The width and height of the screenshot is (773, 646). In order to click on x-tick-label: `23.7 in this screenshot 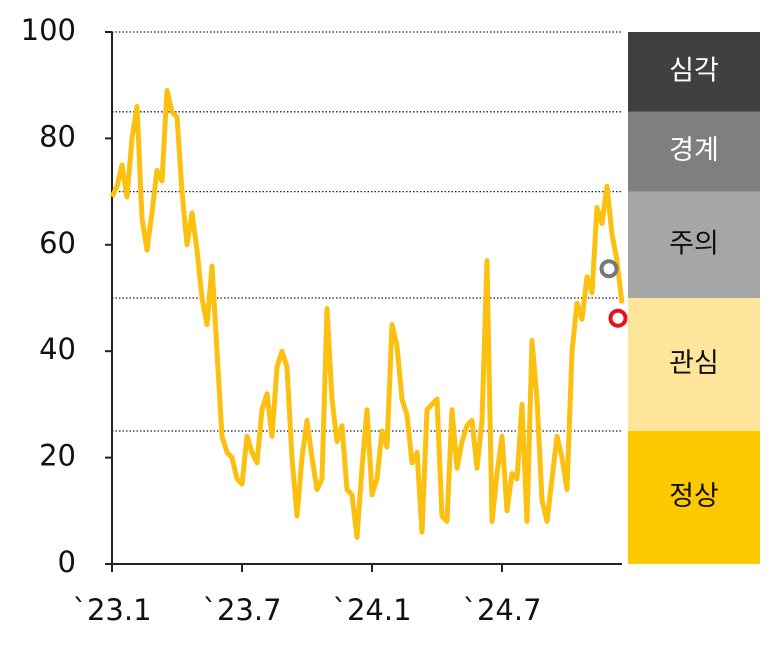, I will do `click(241, 610)`.